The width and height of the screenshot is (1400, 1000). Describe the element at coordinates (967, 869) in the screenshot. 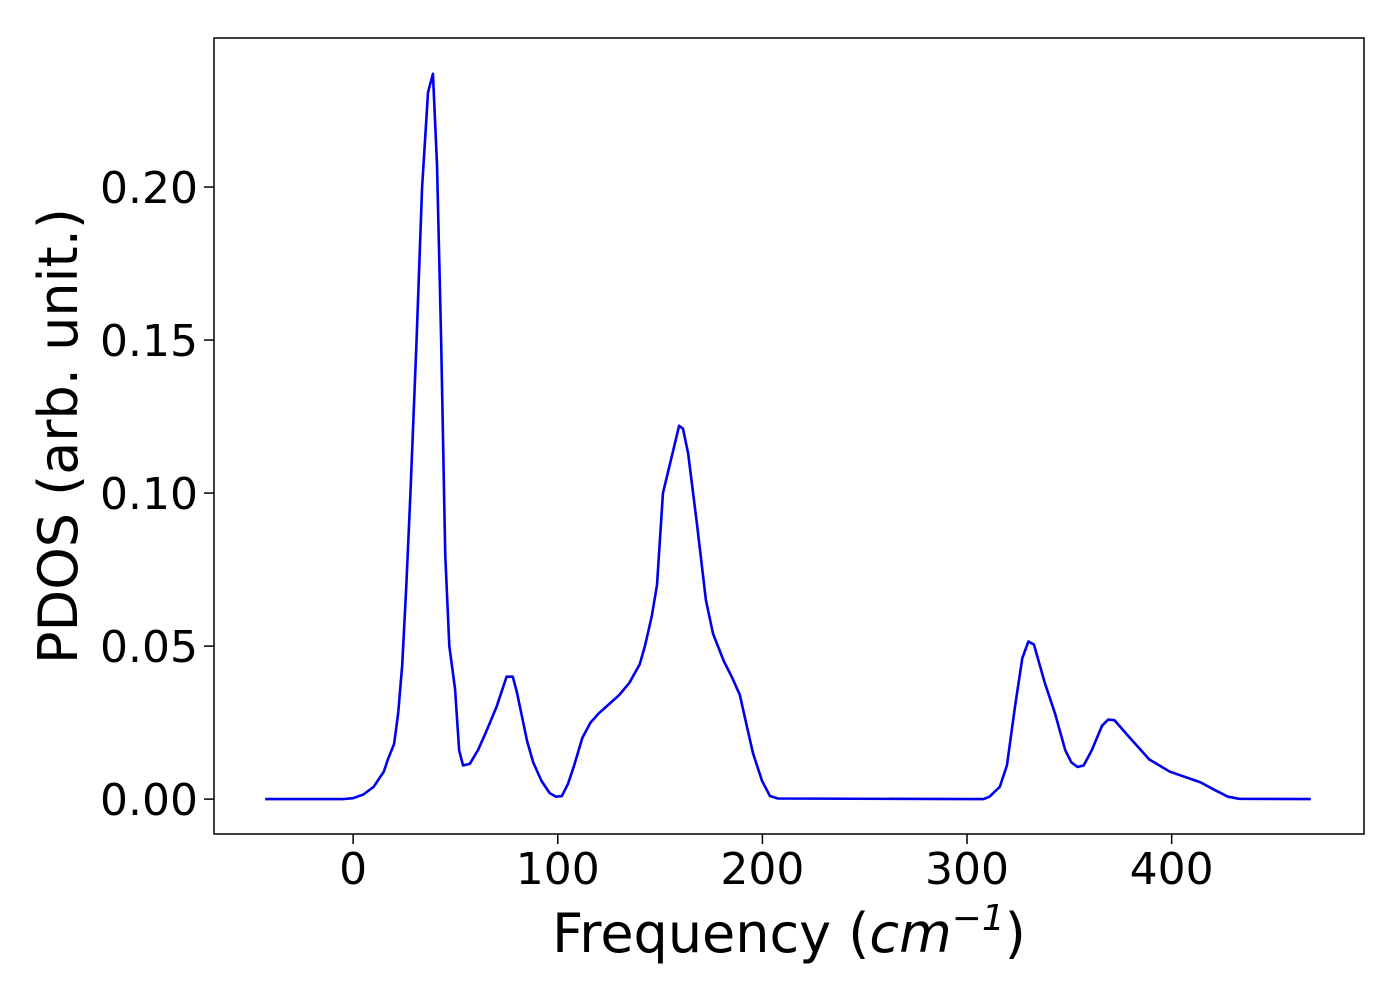

I see `x-tick-label: 300` at that location.